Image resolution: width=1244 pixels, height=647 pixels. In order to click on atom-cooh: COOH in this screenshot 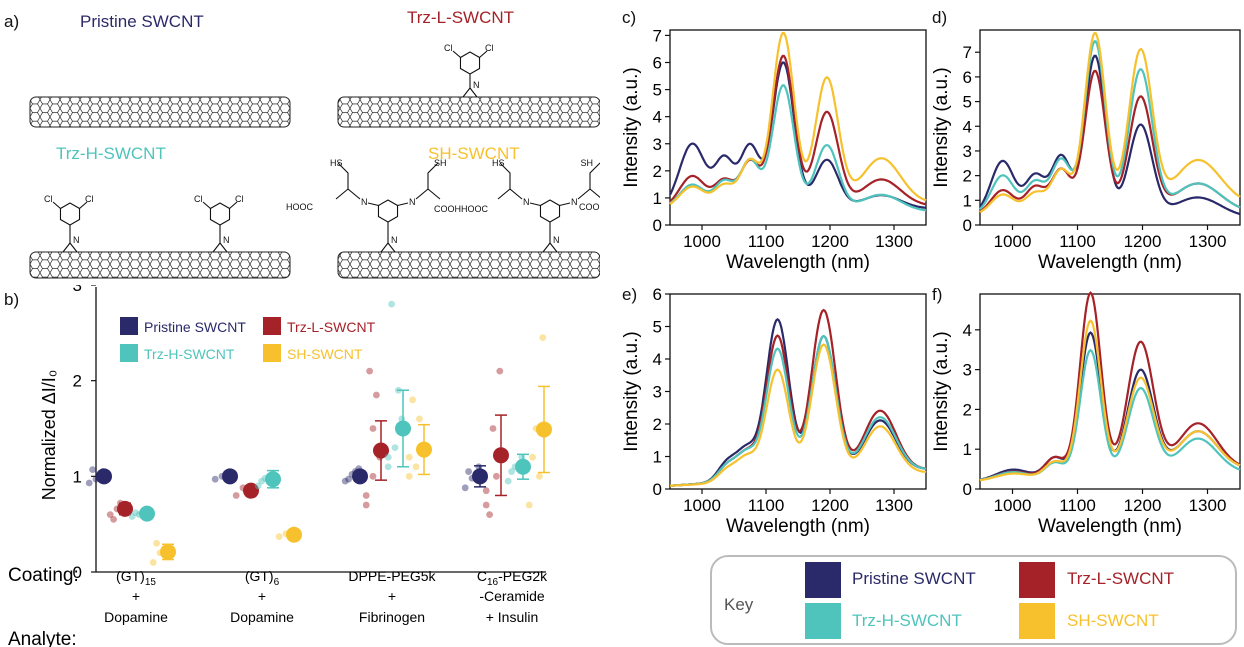, I will do `click(589, 207)`.